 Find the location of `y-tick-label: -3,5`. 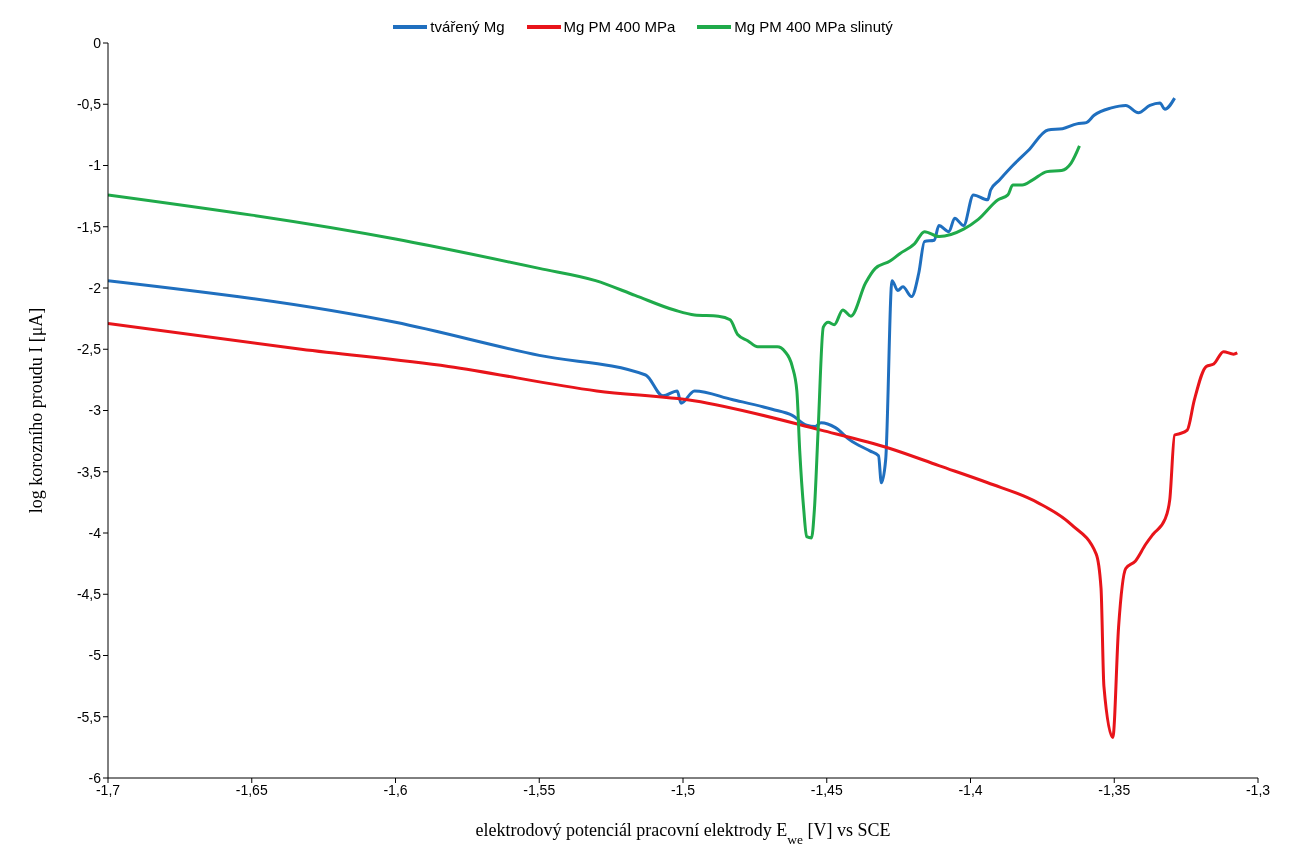

y-tick-label: -3,5 is located at coordinates (89, 471).